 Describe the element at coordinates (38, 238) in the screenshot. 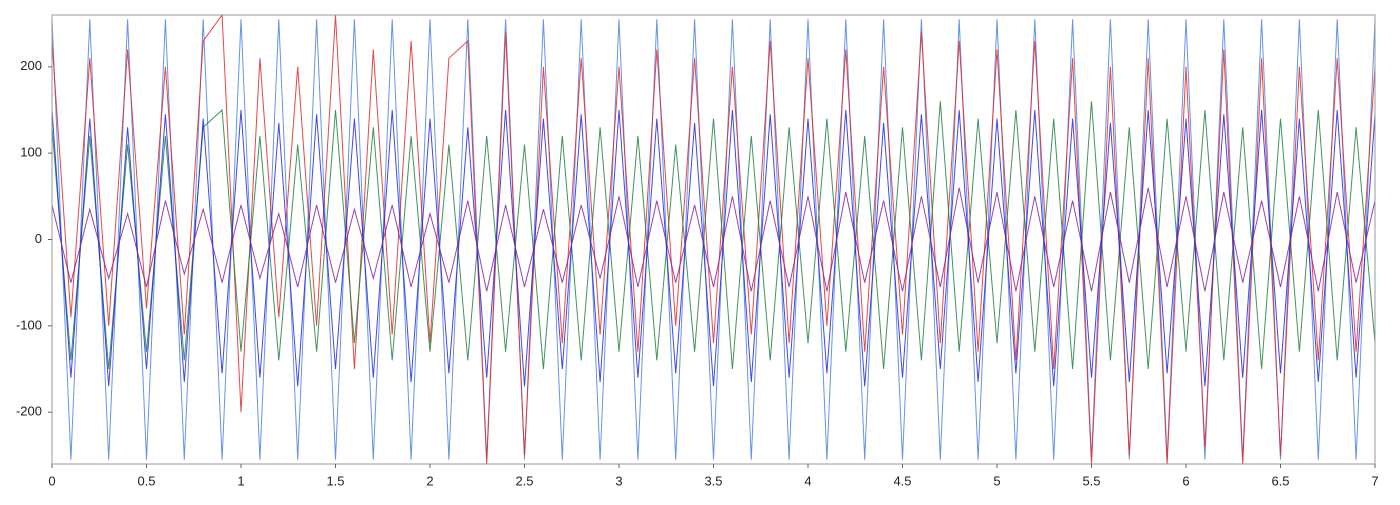

I see `y-tick-label: 0` at that location.